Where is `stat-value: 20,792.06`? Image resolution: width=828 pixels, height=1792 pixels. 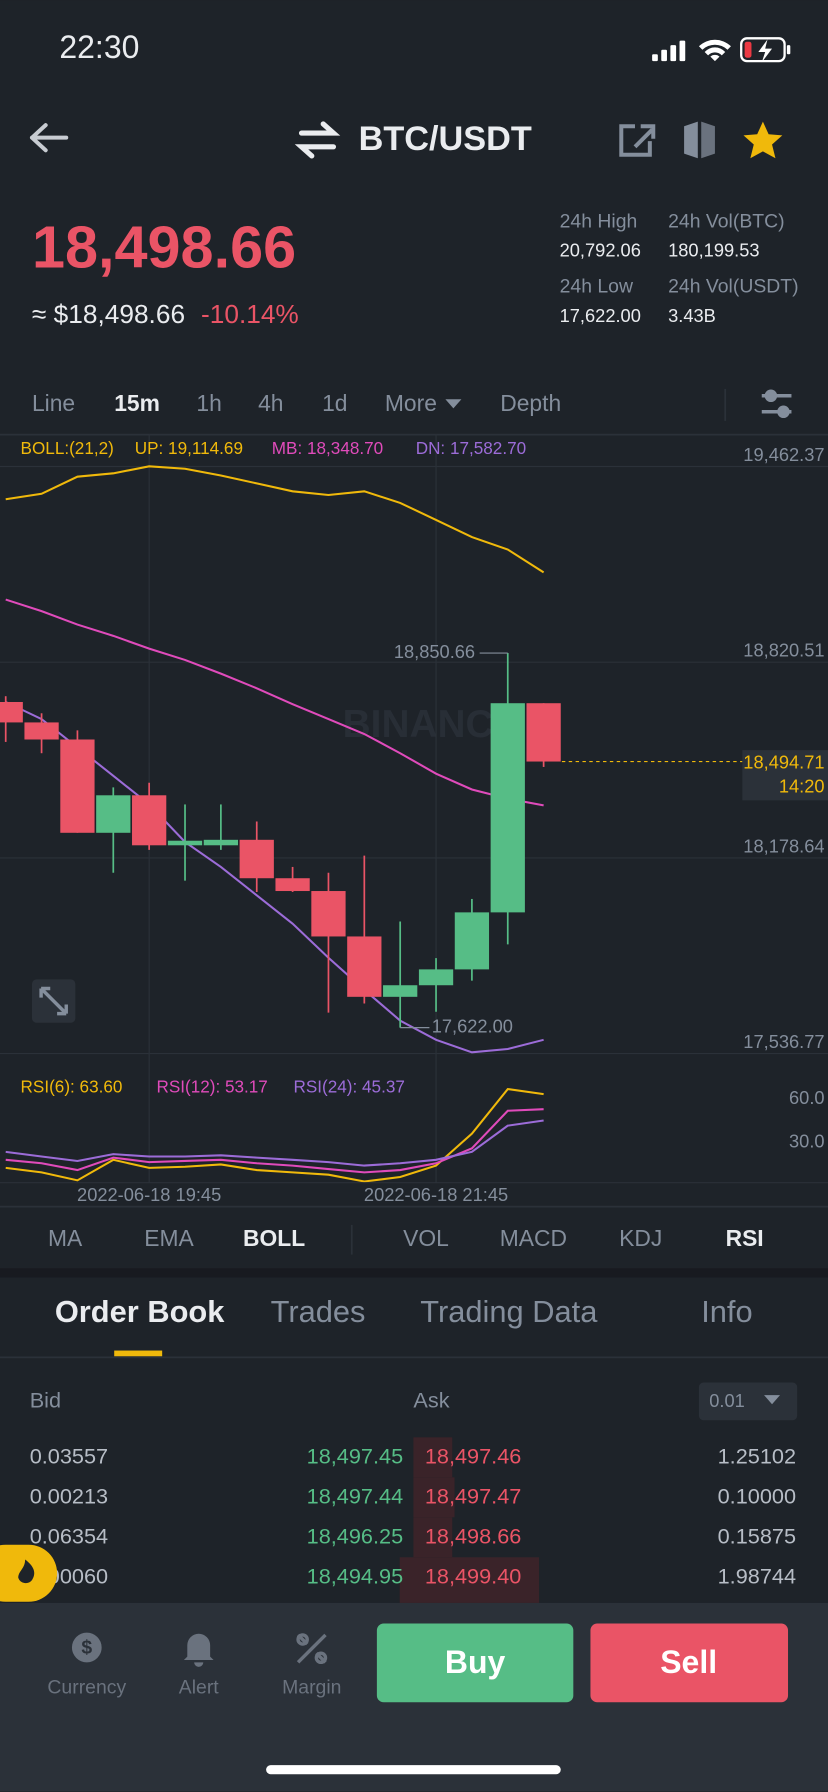
stat-value: 20,792.06 is located at coordinates (600, 250).